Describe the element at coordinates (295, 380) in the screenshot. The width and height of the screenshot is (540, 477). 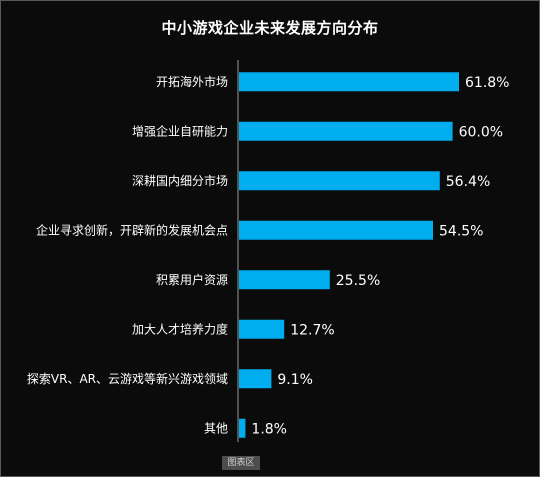
I see `data-label: 9.1%` at that location.